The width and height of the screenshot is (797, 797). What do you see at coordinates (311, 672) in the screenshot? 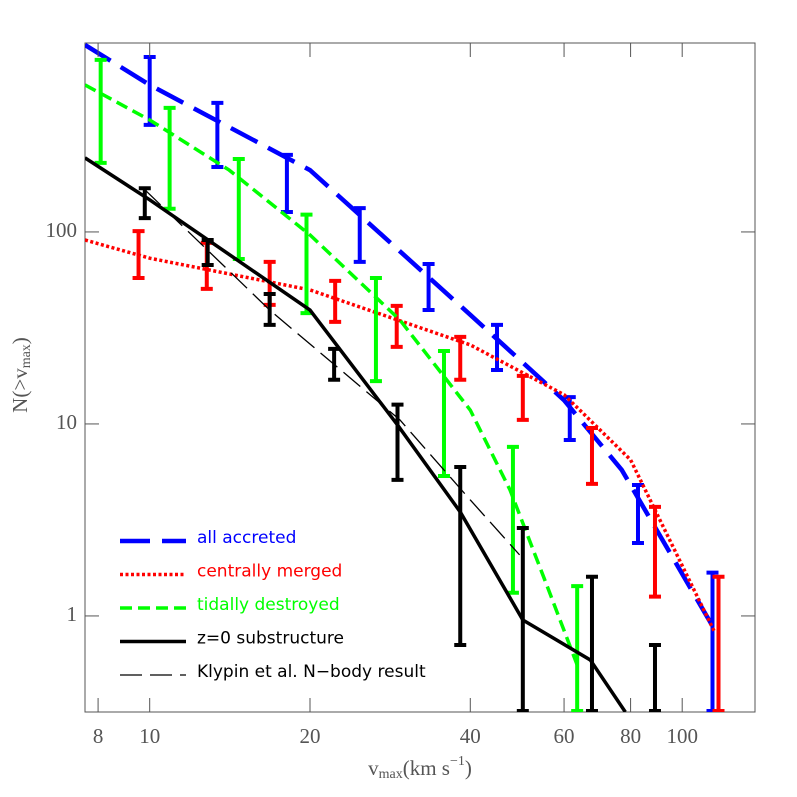
I see `legend-label: Klypin et al. N−body result` at bounding box center [311, 672].